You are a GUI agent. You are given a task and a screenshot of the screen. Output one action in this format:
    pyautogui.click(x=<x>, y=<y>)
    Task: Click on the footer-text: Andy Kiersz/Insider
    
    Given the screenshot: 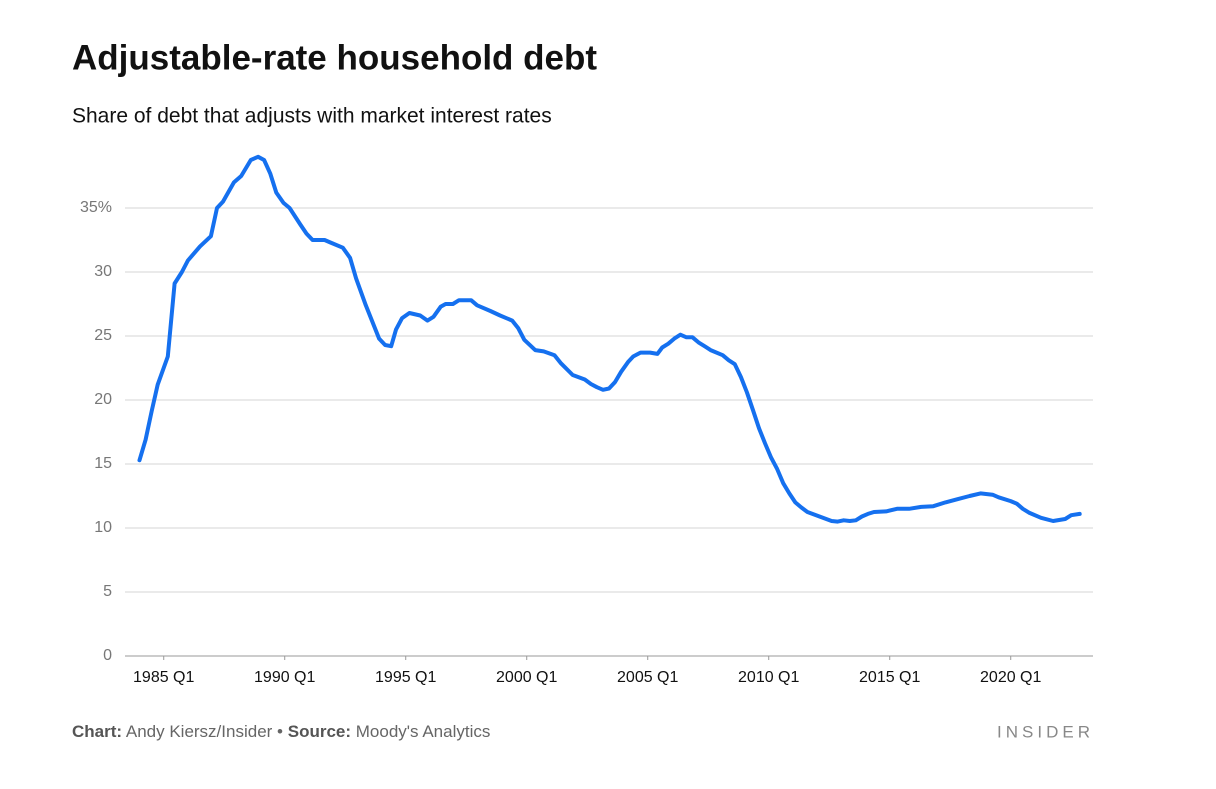 What is the action you would take?
    pyautogui.click(x=199, y=731)
    